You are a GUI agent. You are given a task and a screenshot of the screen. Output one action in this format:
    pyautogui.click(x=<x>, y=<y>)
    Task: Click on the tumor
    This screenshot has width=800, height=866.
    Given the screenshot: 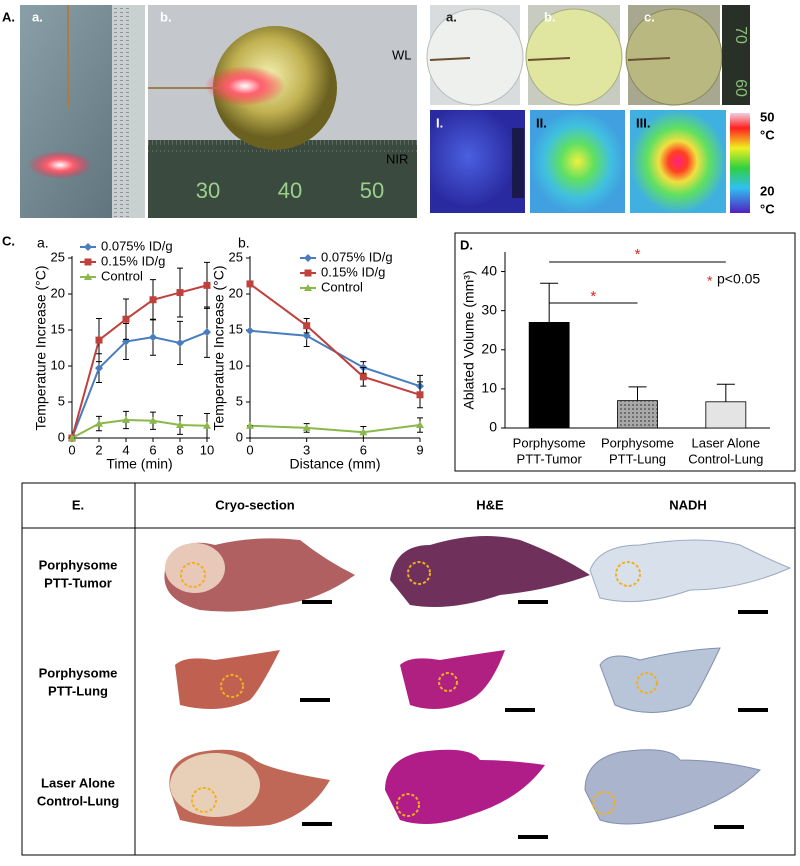 What is the action you would take?
    pyautogui.click(x=215, y=785)
    